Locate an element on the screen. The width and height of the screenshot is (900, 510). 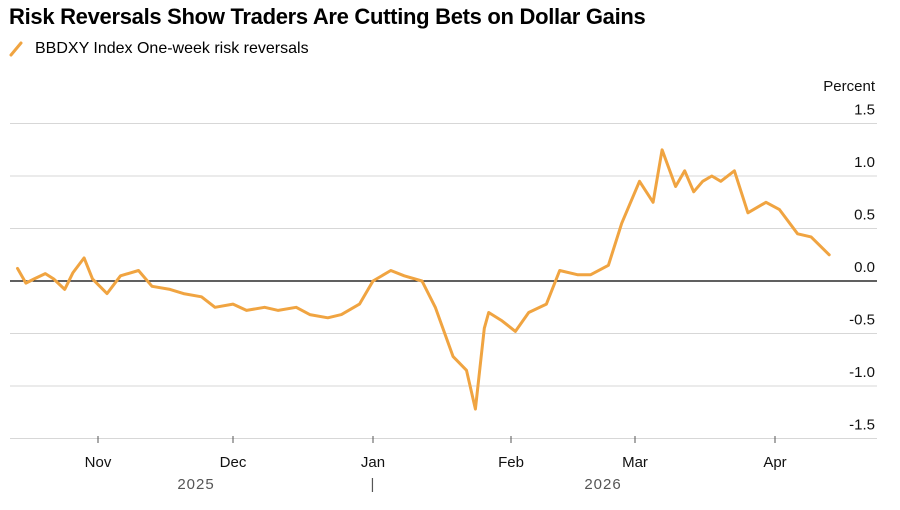
year-label: 2026 is located at coordinates (602, 484).